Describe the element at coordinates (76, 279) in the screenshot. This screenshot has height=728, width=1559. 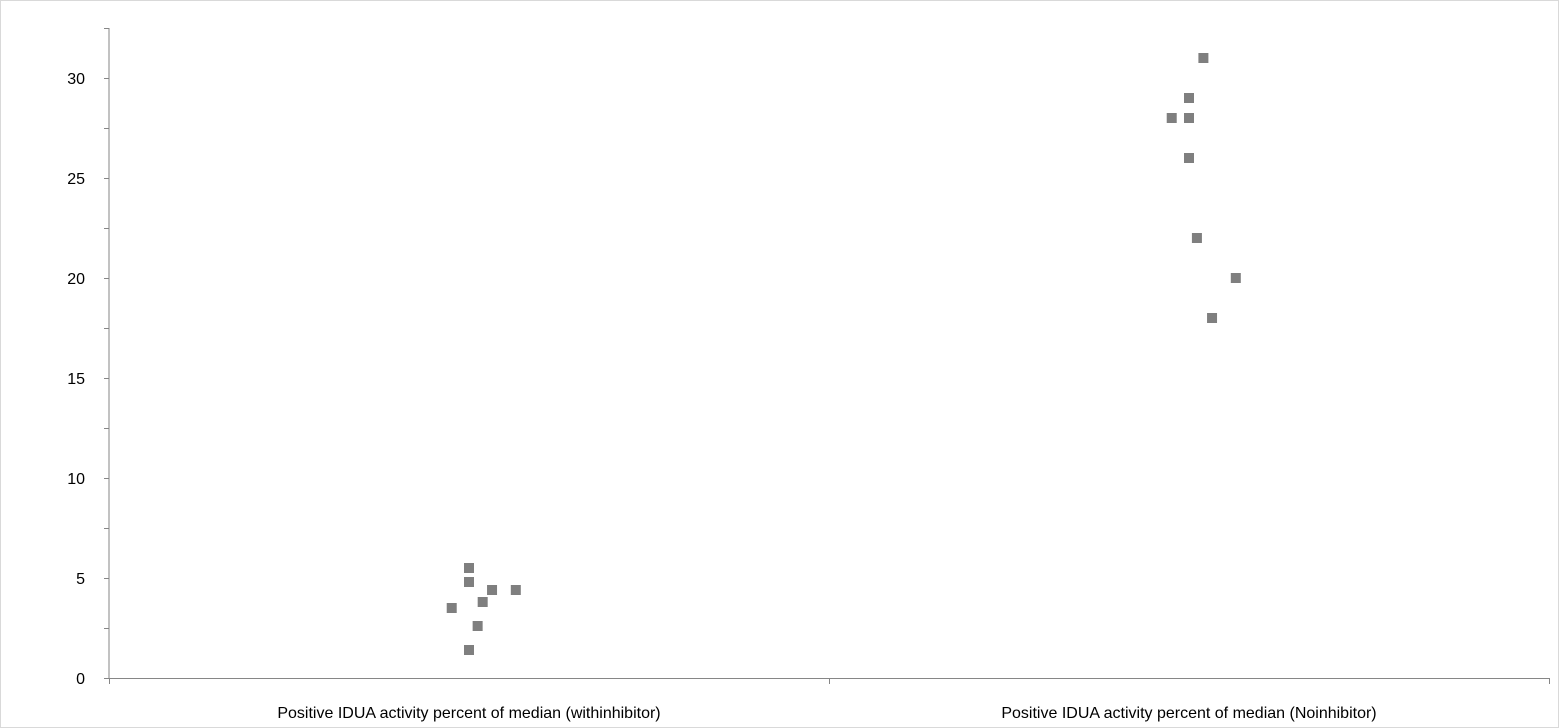
I see `y-tick-label: 20` at that location.